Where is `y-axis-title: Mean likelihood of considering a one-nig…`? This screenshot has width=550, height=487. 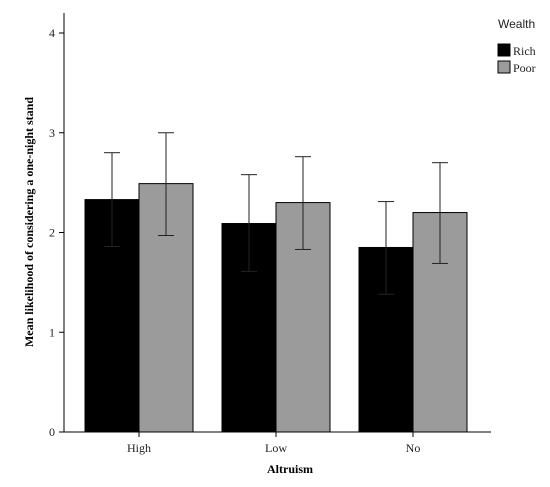 y-axis-title: Mean likelihood of considering a one-nig… is located at coordinates (29, 222).